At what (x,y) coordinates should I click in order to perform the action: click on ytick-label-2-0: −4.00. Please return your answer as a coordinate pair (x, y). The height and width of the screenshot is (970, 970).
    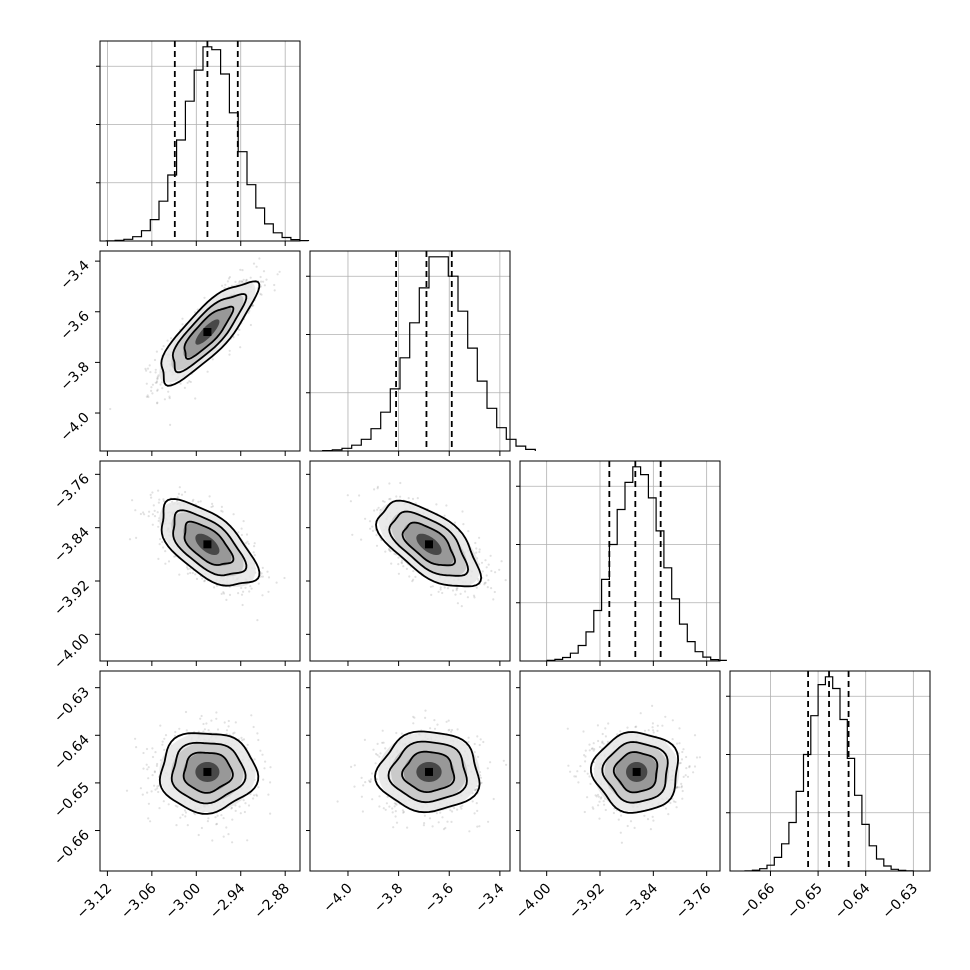
    Looking at the image, I should click on (72, 652).